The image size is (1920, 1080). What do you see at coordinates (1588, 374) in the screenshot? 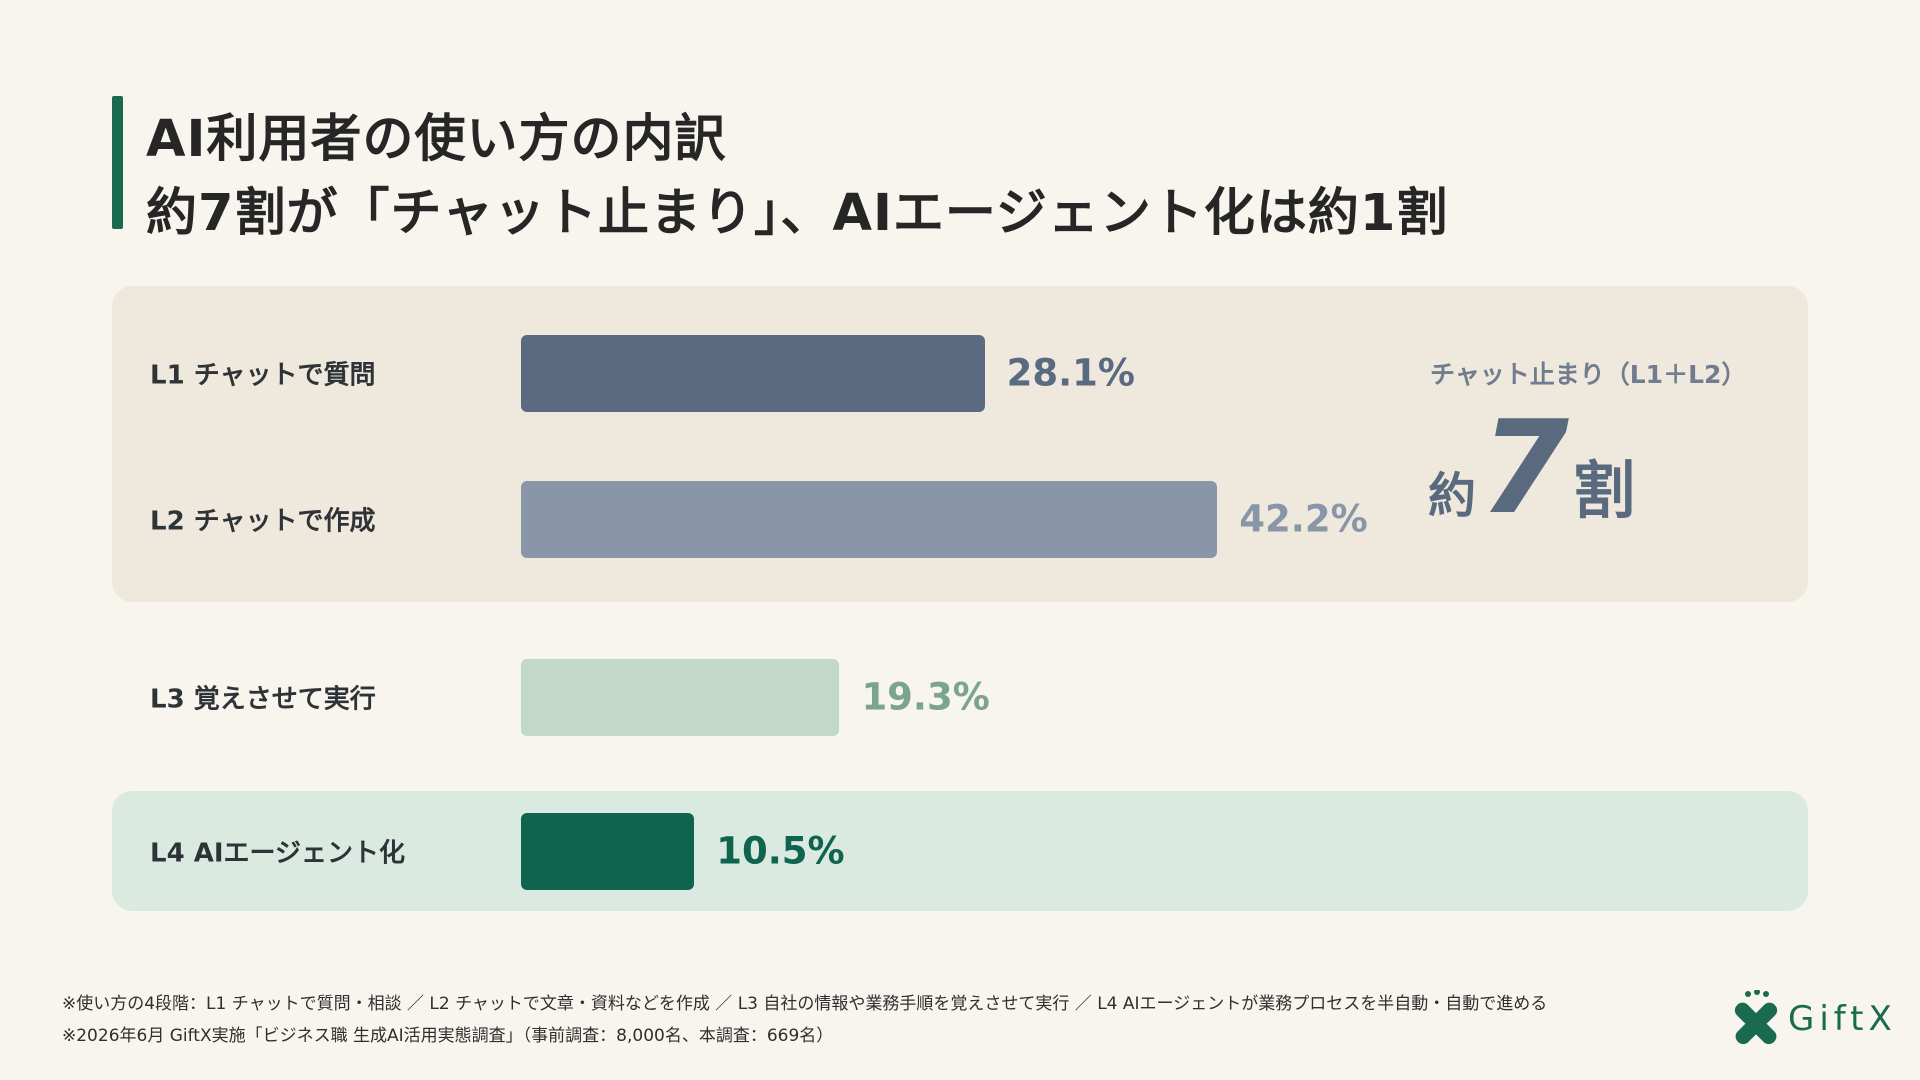
I see `summary-label: チャット止まり（L1＋L2）` at bounding box center [1588, 374].